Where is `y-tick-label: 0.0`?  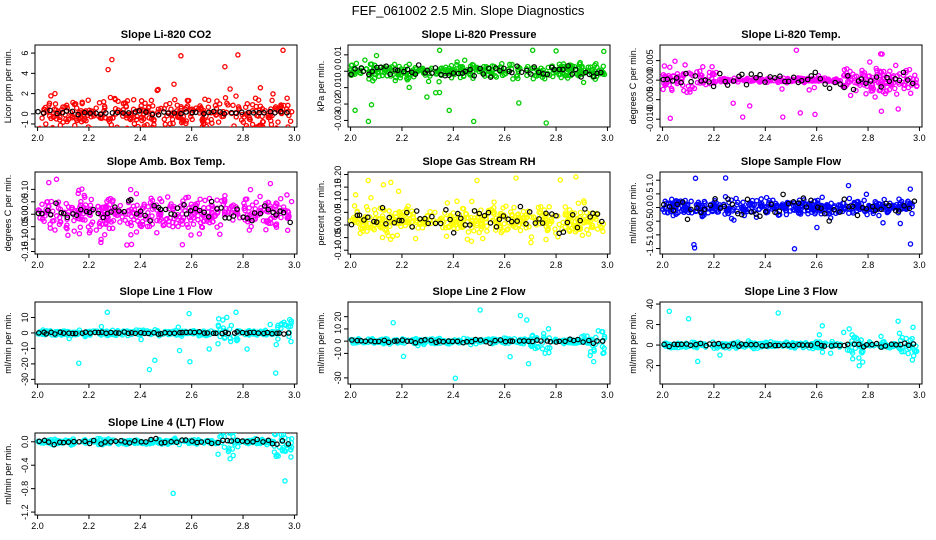 y-tick-label: 0.0 is located at coordinates (25, 442).